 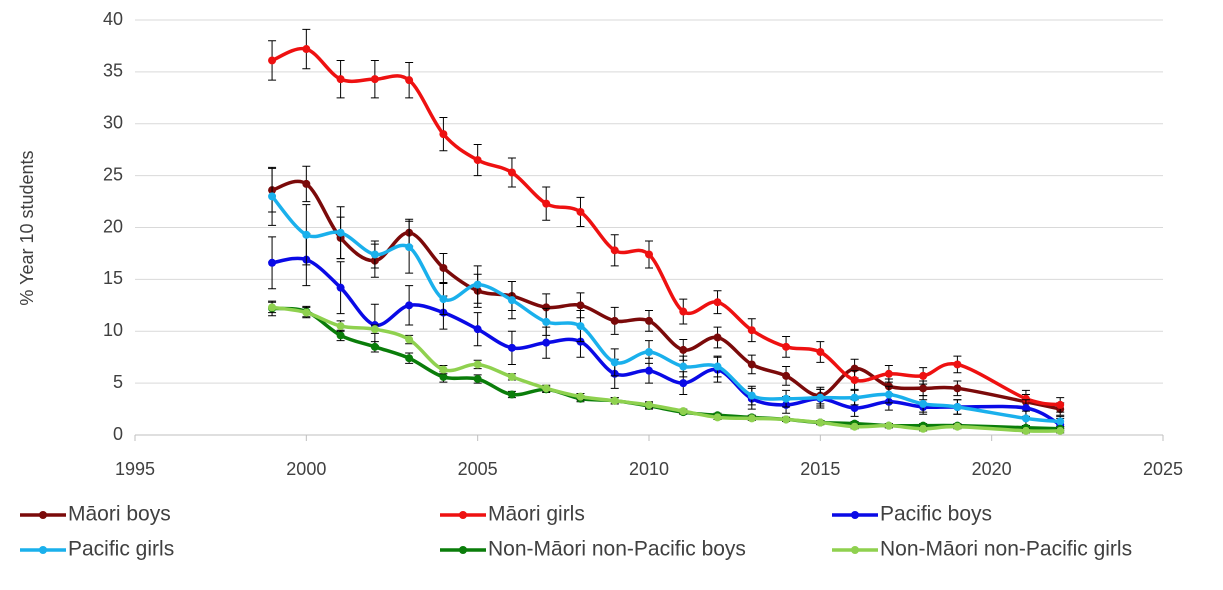 What do you see at coordinates (118, 434) in the screenshot?
I see `y-tick-label: 0` at bounding box center [118, 434].